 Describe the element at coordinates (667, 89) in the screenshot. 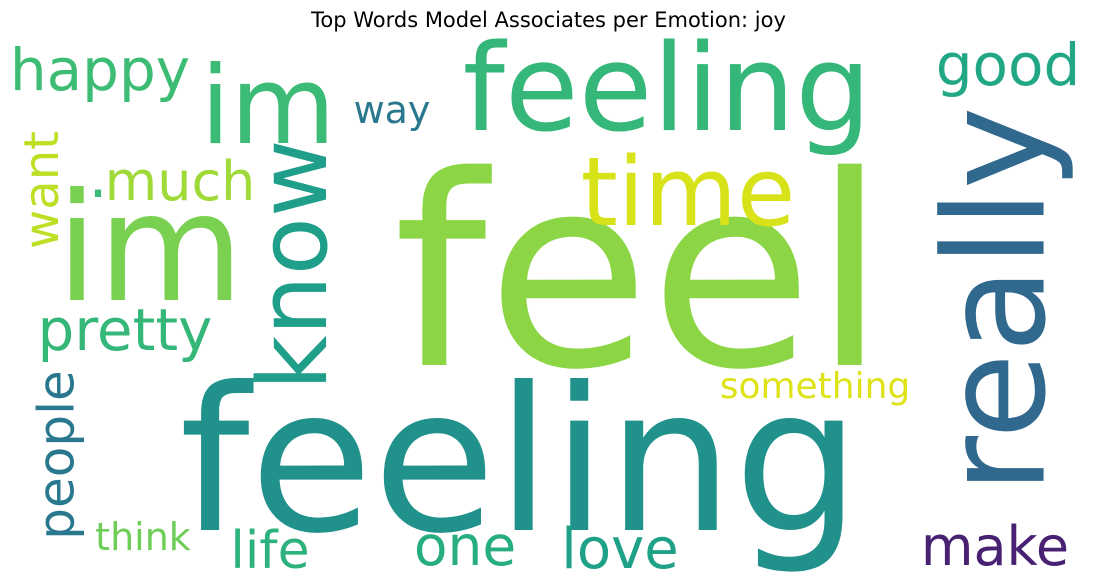

I see `word-feeling: feeling` at that location.